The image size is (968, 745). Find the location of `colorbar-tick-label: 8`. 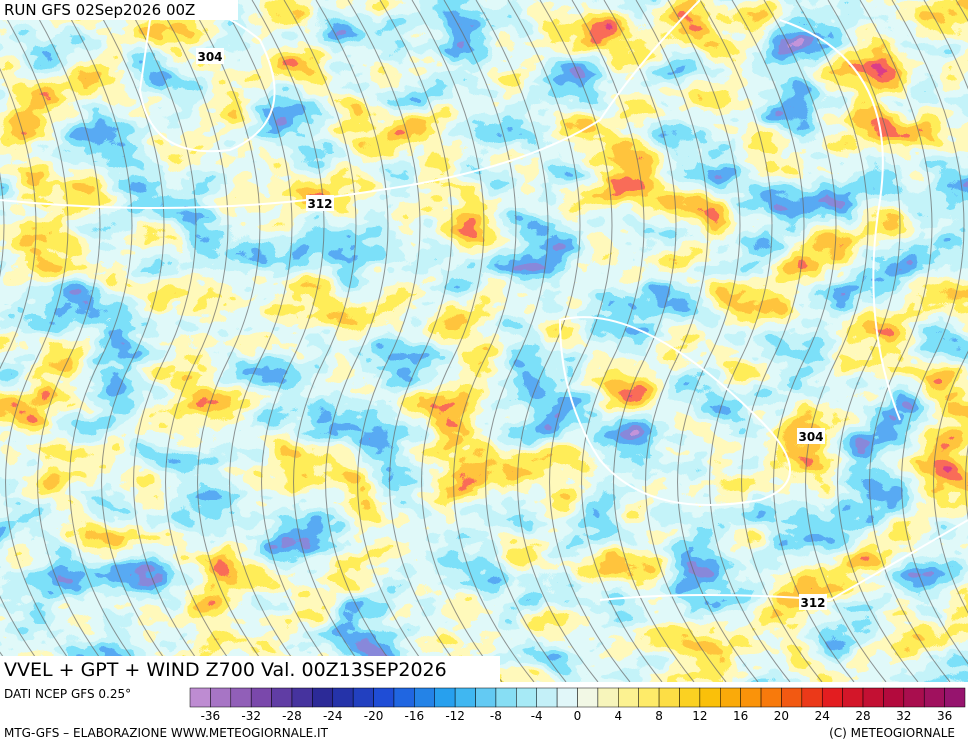

colorbar-tick-label: 8 is located at coordinates (659, 716).